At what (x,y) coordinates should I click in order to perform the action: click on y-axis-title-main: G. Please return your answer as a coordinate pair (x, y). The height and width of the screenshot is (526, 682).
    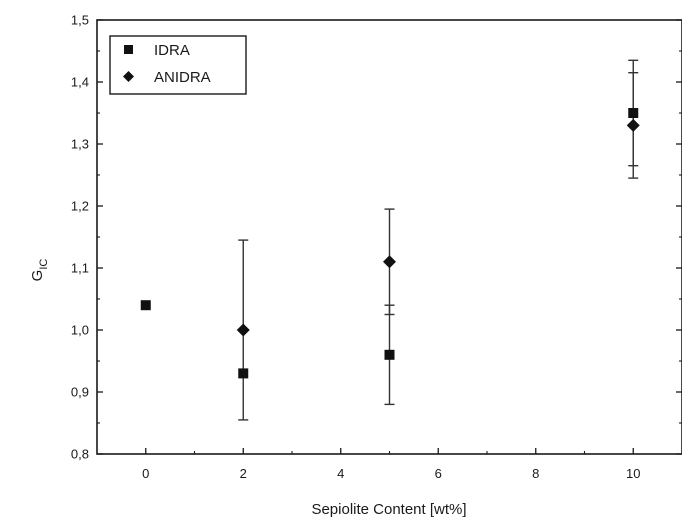
    Looking at the image, I should click on (37, 276).